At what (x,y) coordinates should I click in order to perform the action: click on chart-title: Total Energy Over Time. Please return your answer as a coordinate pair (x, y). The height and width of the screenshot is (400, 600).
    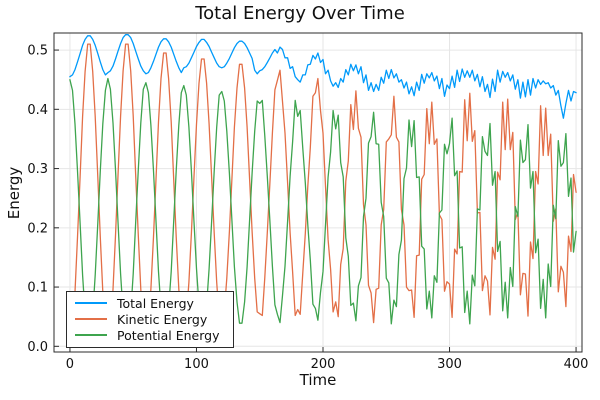
    Looking at the image, I should click on (300, 13).